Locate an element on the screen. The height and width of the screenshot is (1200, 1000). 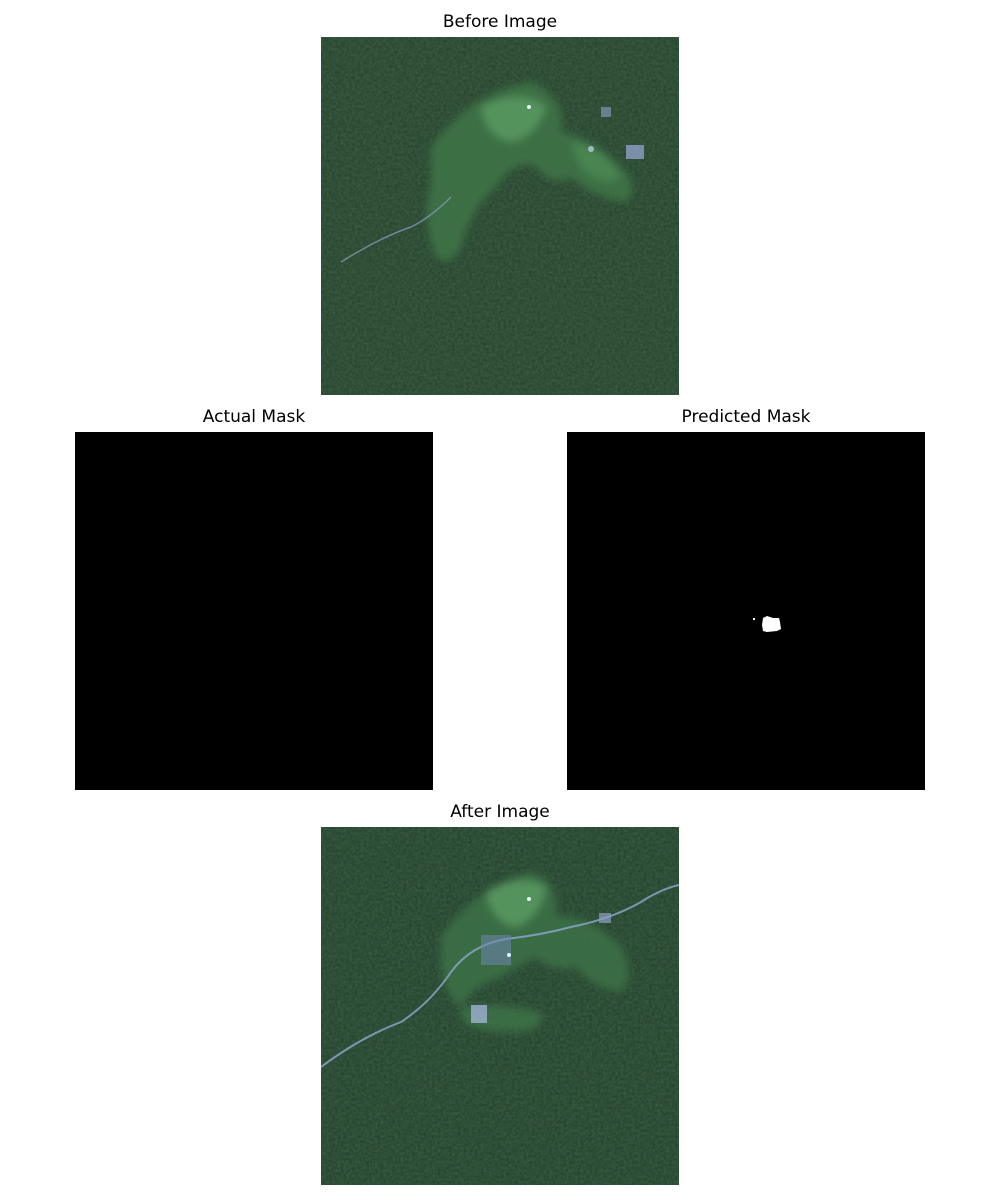
actual-mask is located at coordinates (254, 611).